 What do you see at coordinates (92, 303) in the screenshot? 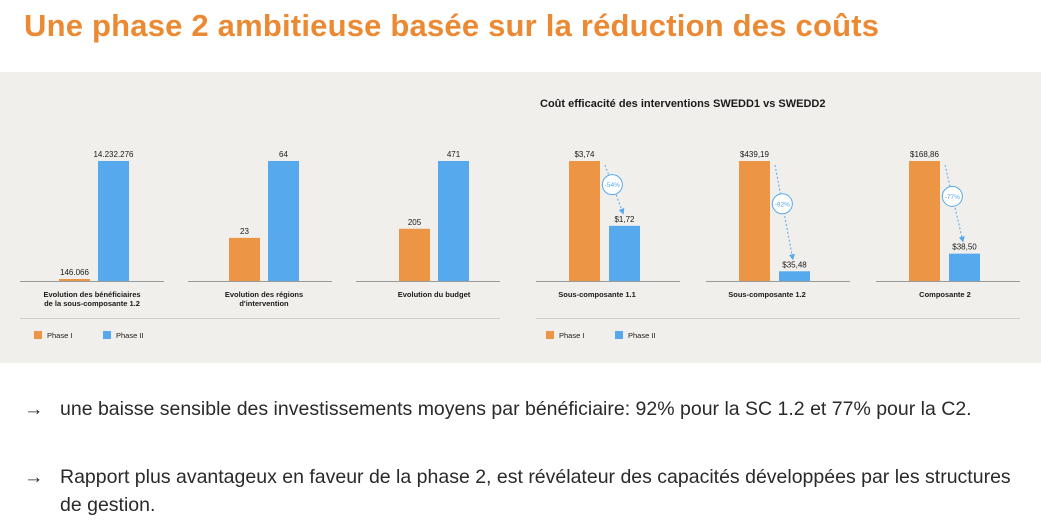
I see `category-label: de la sous-composante 1.2` at bounding box center [92, 303].